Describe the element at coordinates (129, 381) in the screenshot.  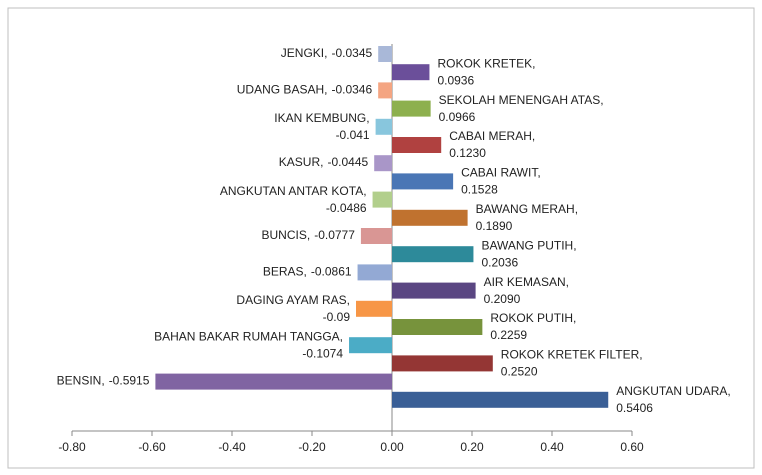
I see `value-label: -0.5915` at that location.